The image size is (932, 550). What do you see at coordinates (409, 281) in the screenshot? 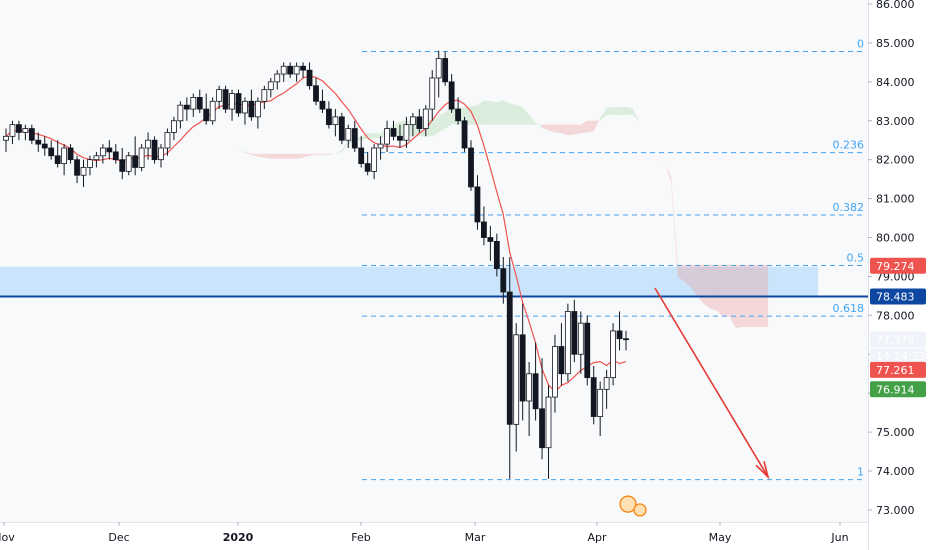
I see `support-resistance-zone` at bounding box center [409, 281].